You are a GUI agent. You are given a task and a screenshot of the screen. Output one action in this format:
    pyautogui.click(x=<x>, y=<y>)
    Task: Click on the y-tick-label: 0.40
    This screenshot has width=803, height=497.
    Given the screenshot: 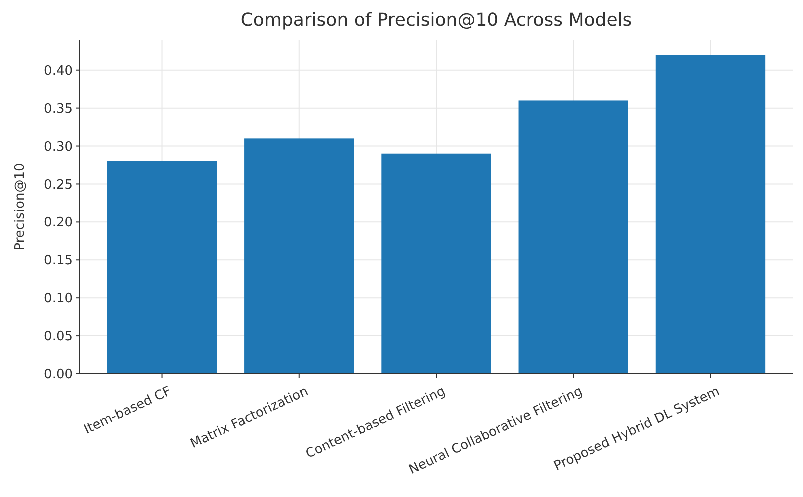 What is the action you would take?
    pyautogui.click(x=58, y=71)
    